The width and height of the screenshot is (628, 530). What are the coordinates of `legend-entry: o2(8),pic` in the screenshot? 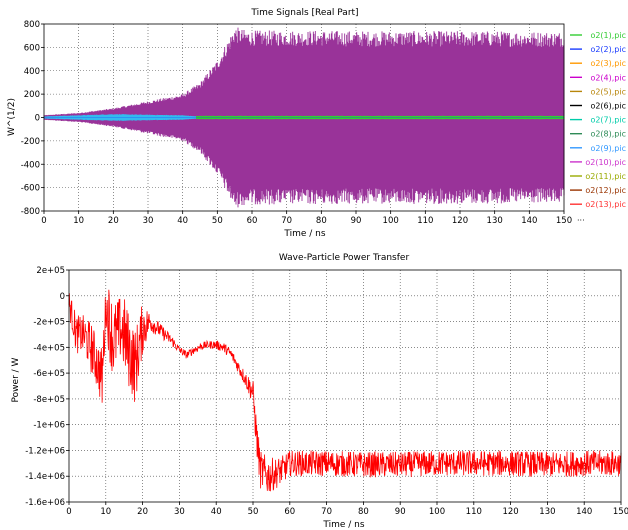 It's located at (608, 134).